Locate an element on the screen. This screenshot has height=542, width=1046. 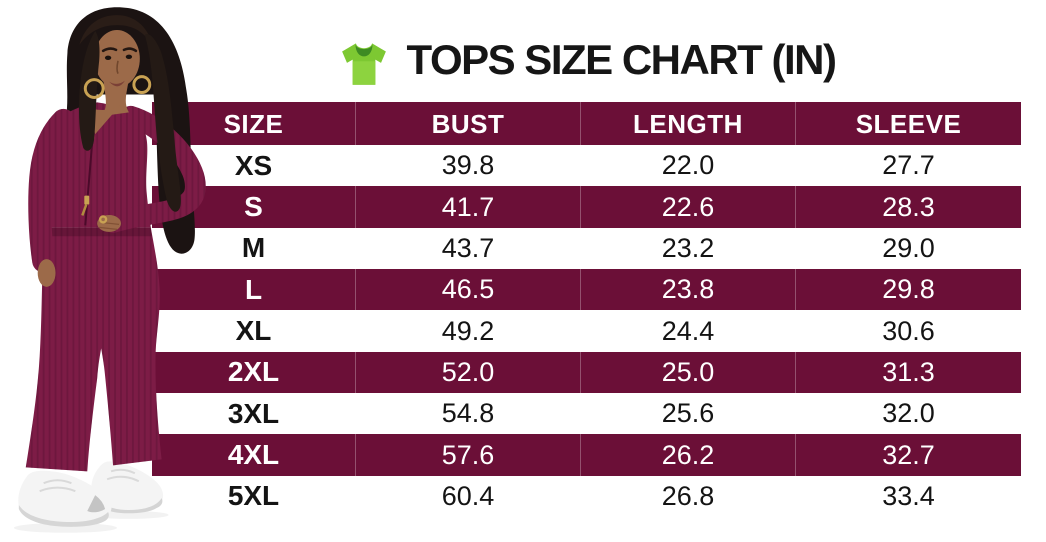
cardigan is located at coordinates (96, 165).